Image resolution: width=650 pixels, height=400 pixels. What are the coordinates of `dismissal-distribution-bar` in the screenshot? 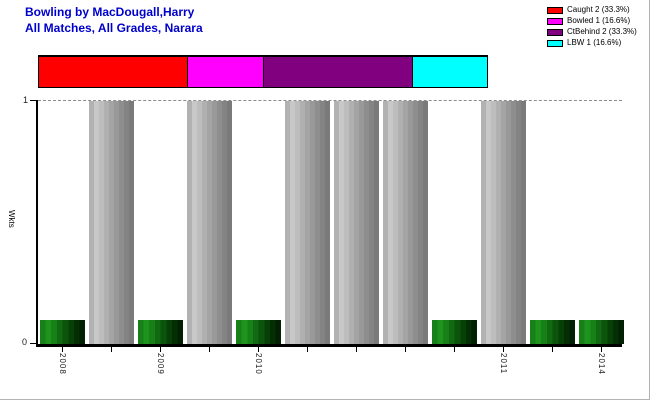 It's located at (263, 71).